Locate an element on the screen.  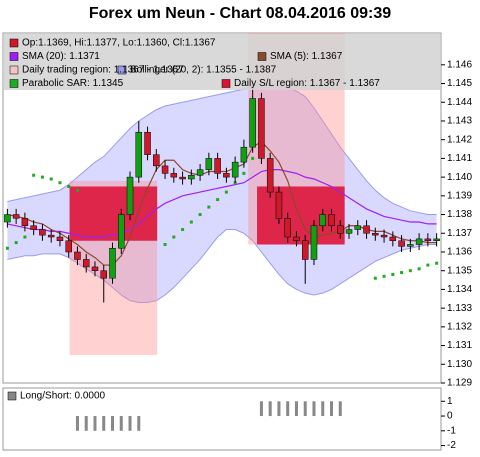
y-tick-label: 1.129 is located at coordinates (459, 383).